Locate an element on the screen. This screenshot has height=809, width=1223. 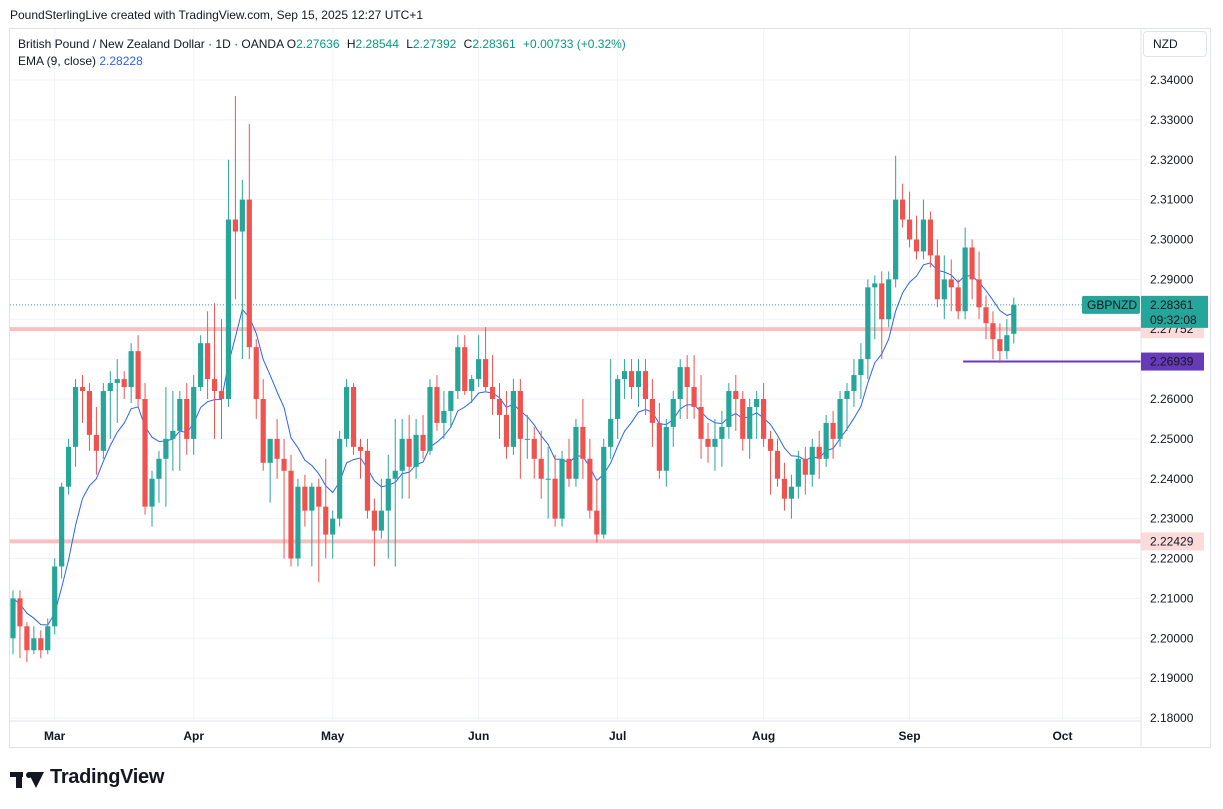
countdown-label: 09:32:08 is located at coordinates (1173, 320).